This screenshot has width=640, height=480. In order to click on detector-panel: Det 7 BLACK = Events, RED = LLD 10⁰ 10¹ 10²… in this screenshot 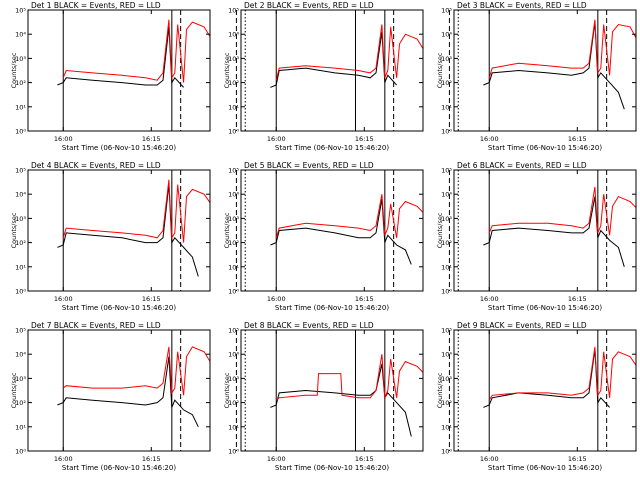, I will do `click(128, 396)`.